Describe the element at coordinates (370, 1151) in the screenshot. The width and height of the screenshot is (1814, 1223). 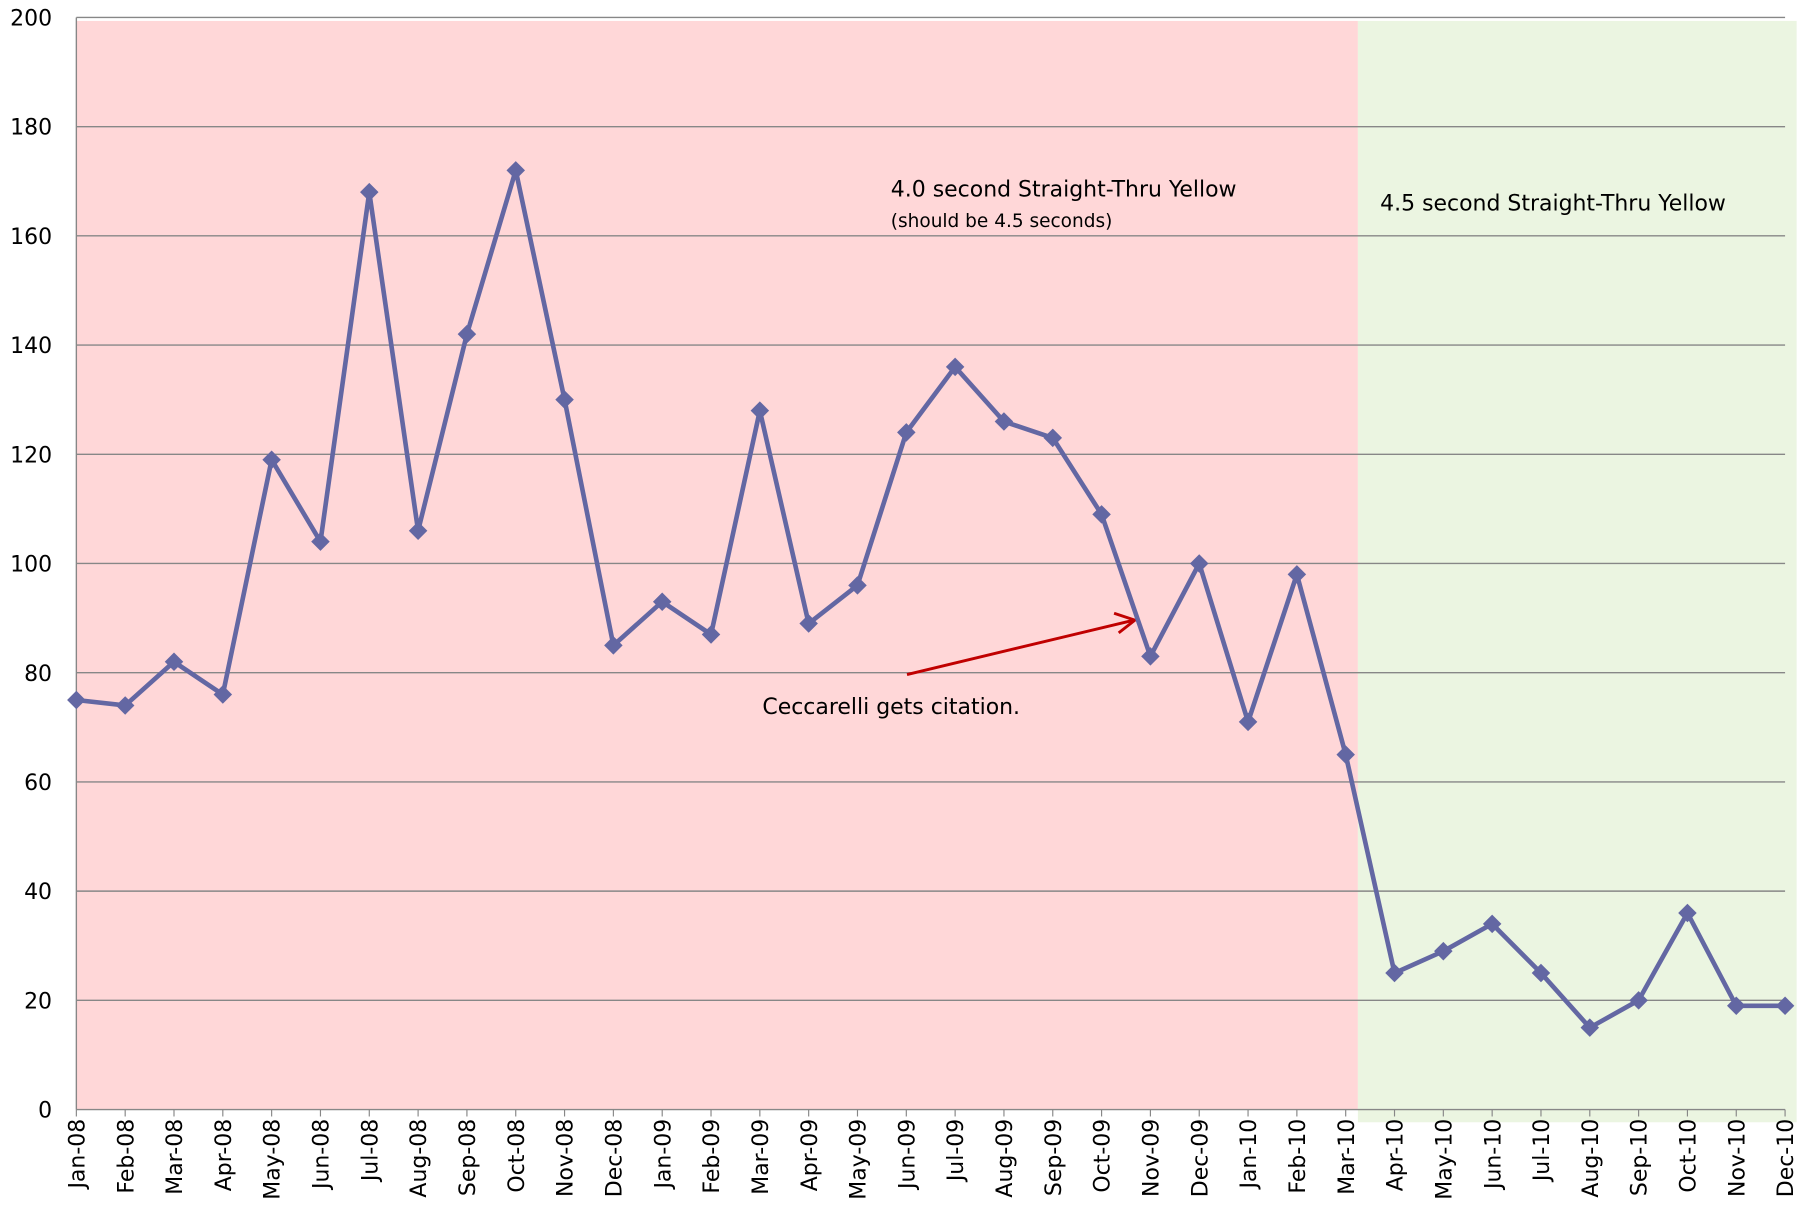
I see `x-tick-label: Jul-08` at that location.